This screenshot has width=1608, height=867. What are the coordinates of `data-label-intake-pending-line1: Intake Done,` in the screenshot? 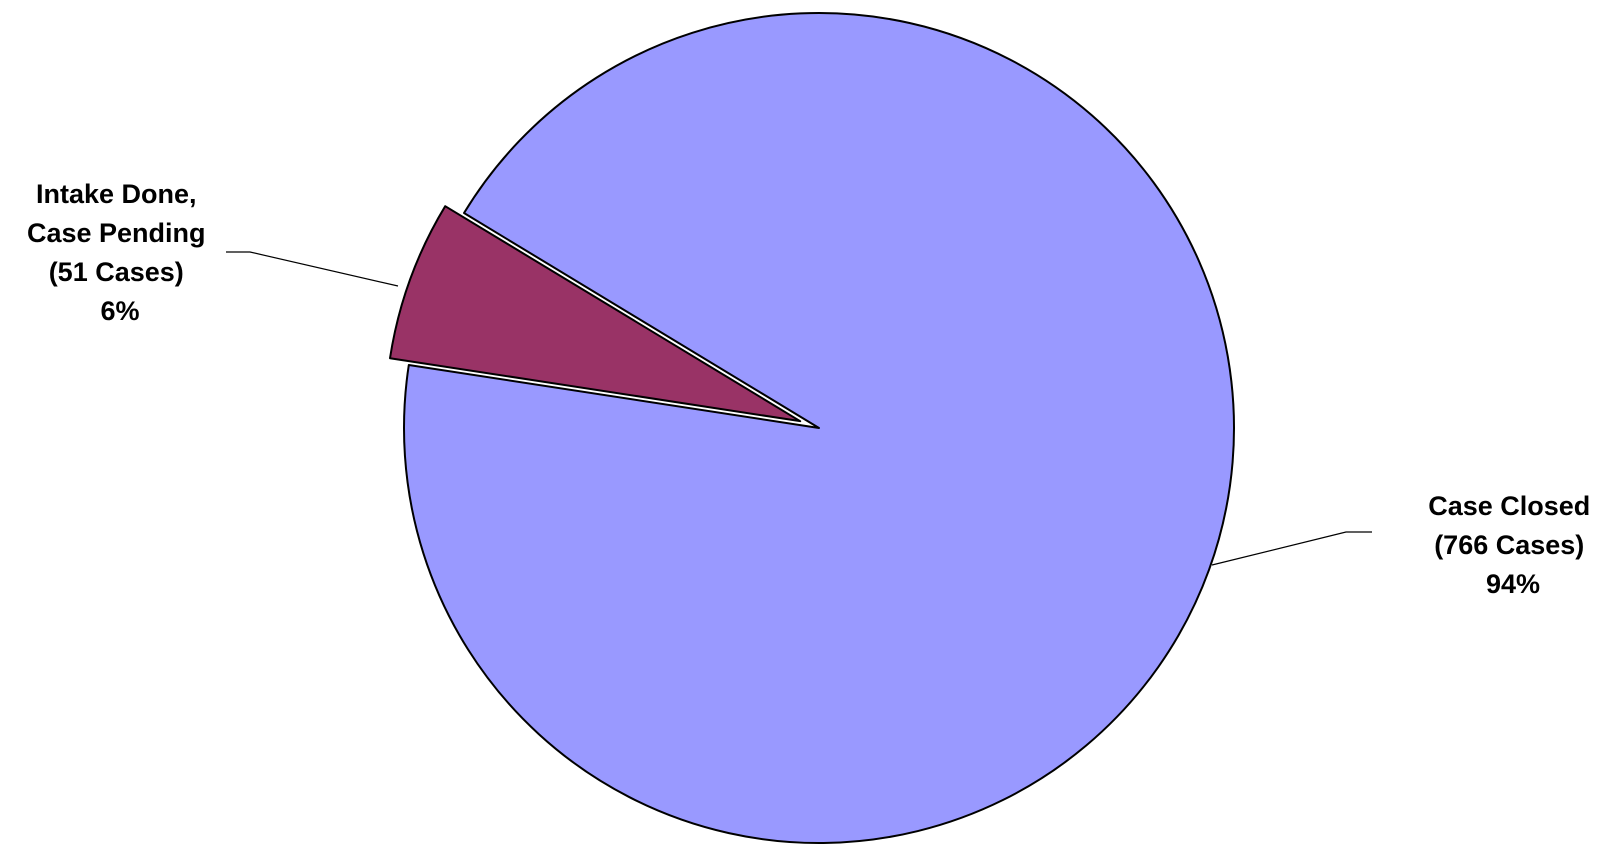 It's located at (116, 194).